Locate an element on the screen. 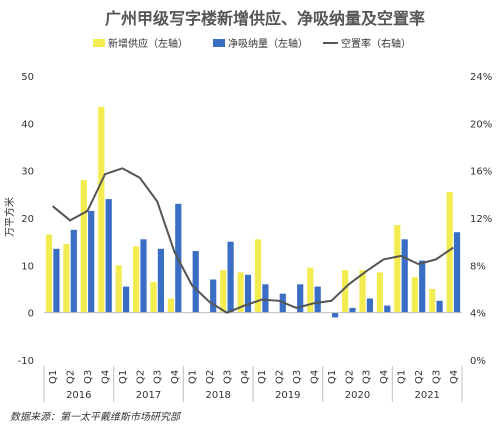  y2-tick-label: 12% is located at coordinates (481, 219).